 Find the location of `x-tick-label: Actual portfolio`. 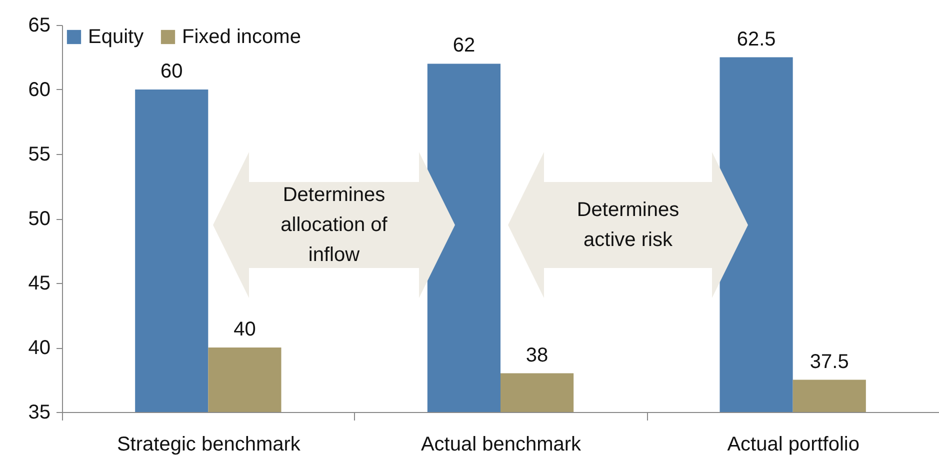

x-tick-label: Actual portfolio is located at coordinates (793, 445).